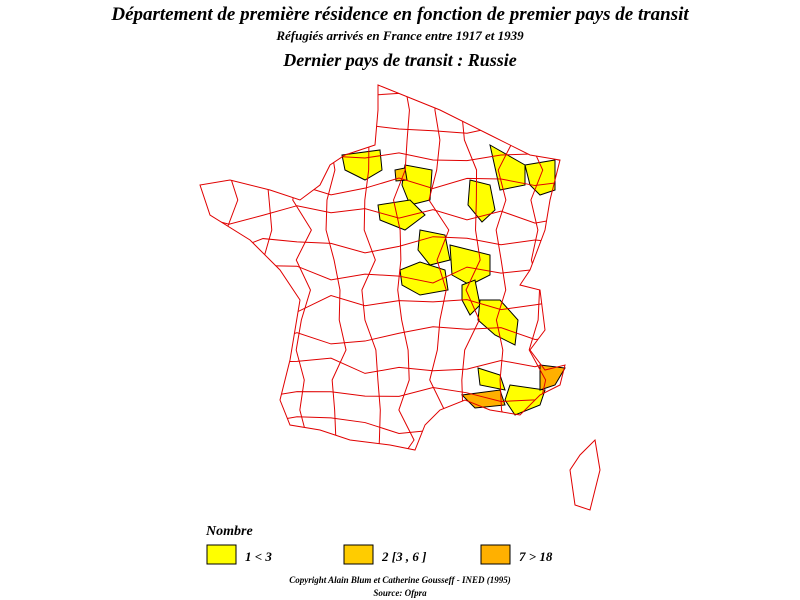  Describe the element at coordinates (585, 474) in the screenshot. I see `corsica-outline` at that location.